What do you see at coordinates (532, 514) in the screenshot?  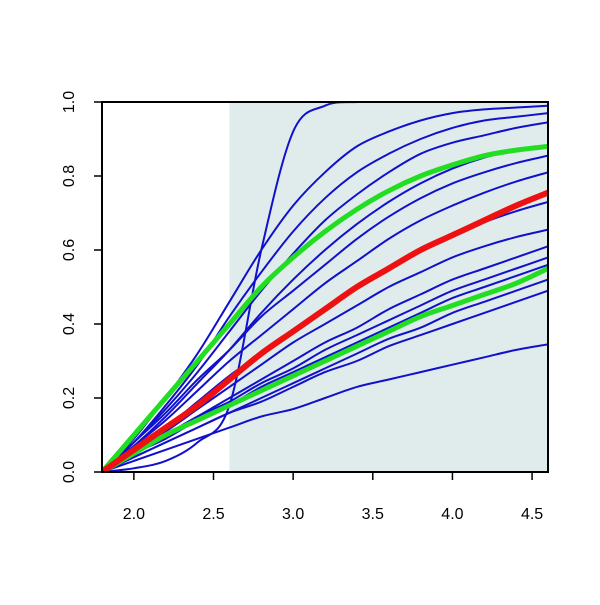 I see `x-tick-label-6: 4.5` at bounding box center [532, 514].